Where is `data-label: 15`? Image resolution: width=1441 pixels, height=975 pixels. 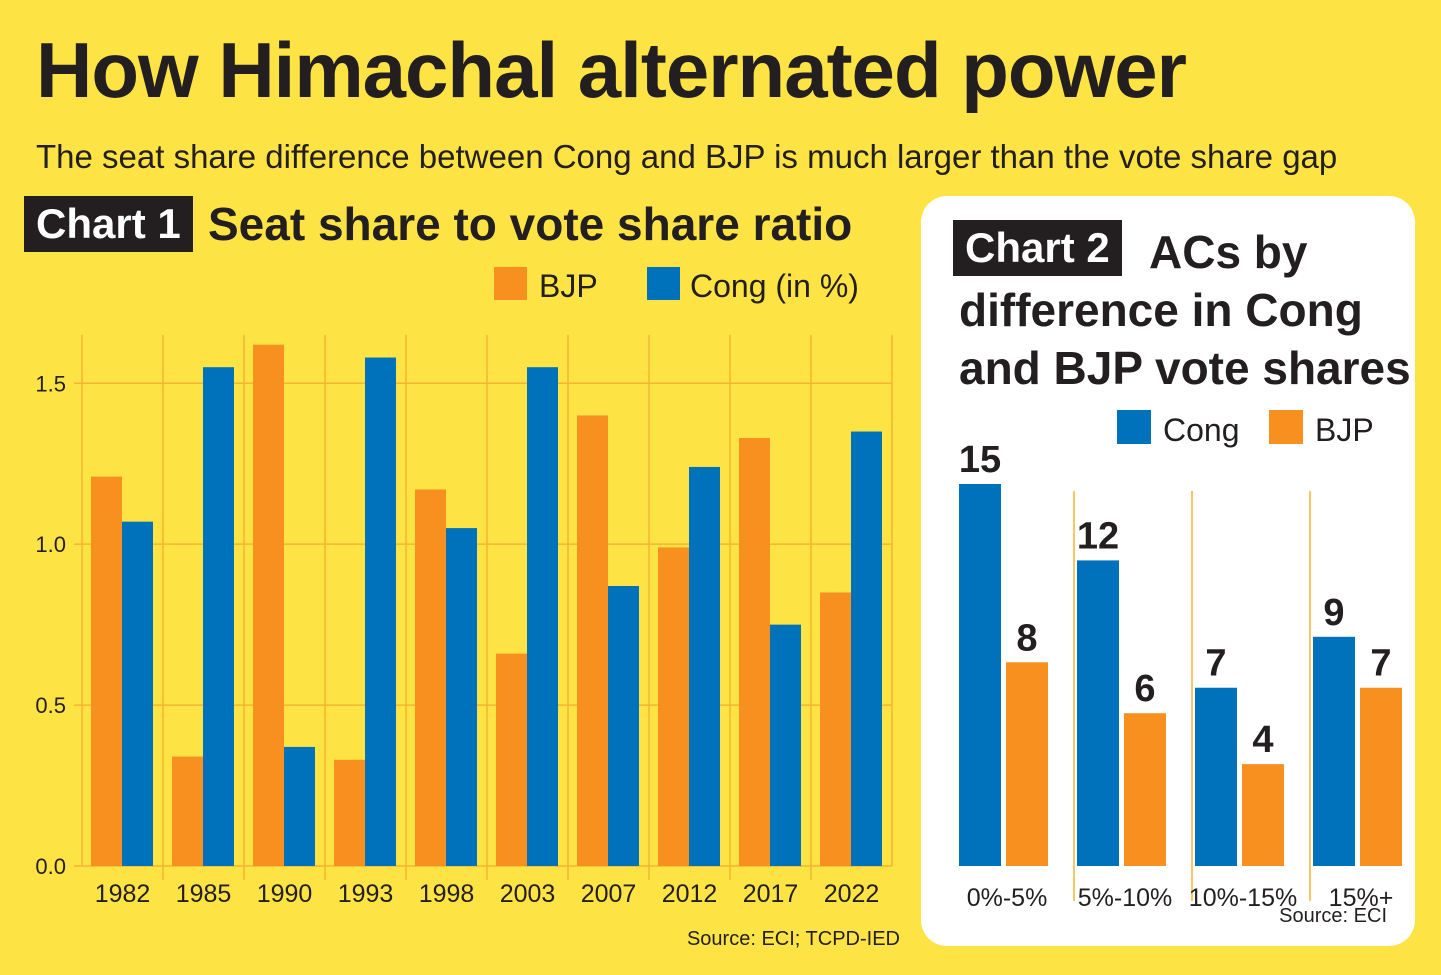 data-label: 15 is located at coordinates (980, 460).